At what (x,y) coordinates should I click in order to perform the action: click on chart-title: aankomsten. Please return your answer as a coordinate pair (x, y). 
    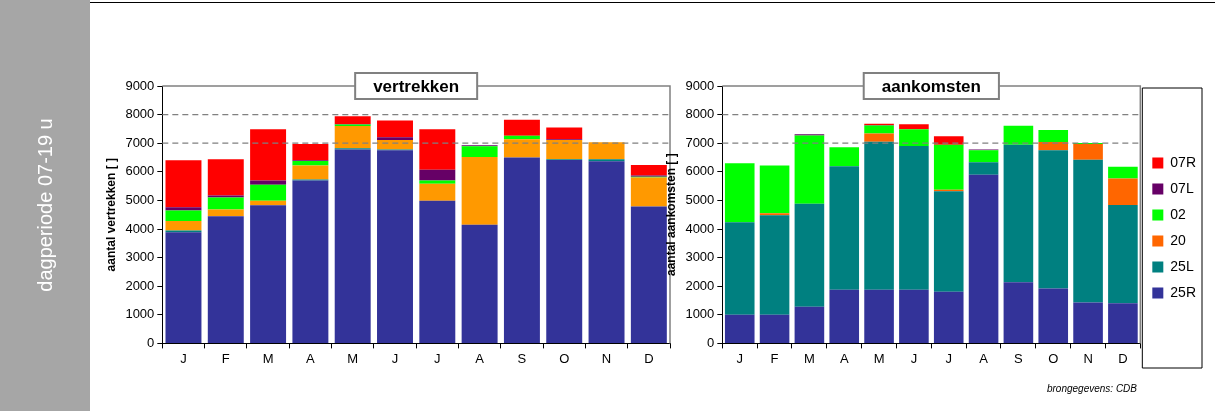
    Looking at the image, I should click on (931, 86).